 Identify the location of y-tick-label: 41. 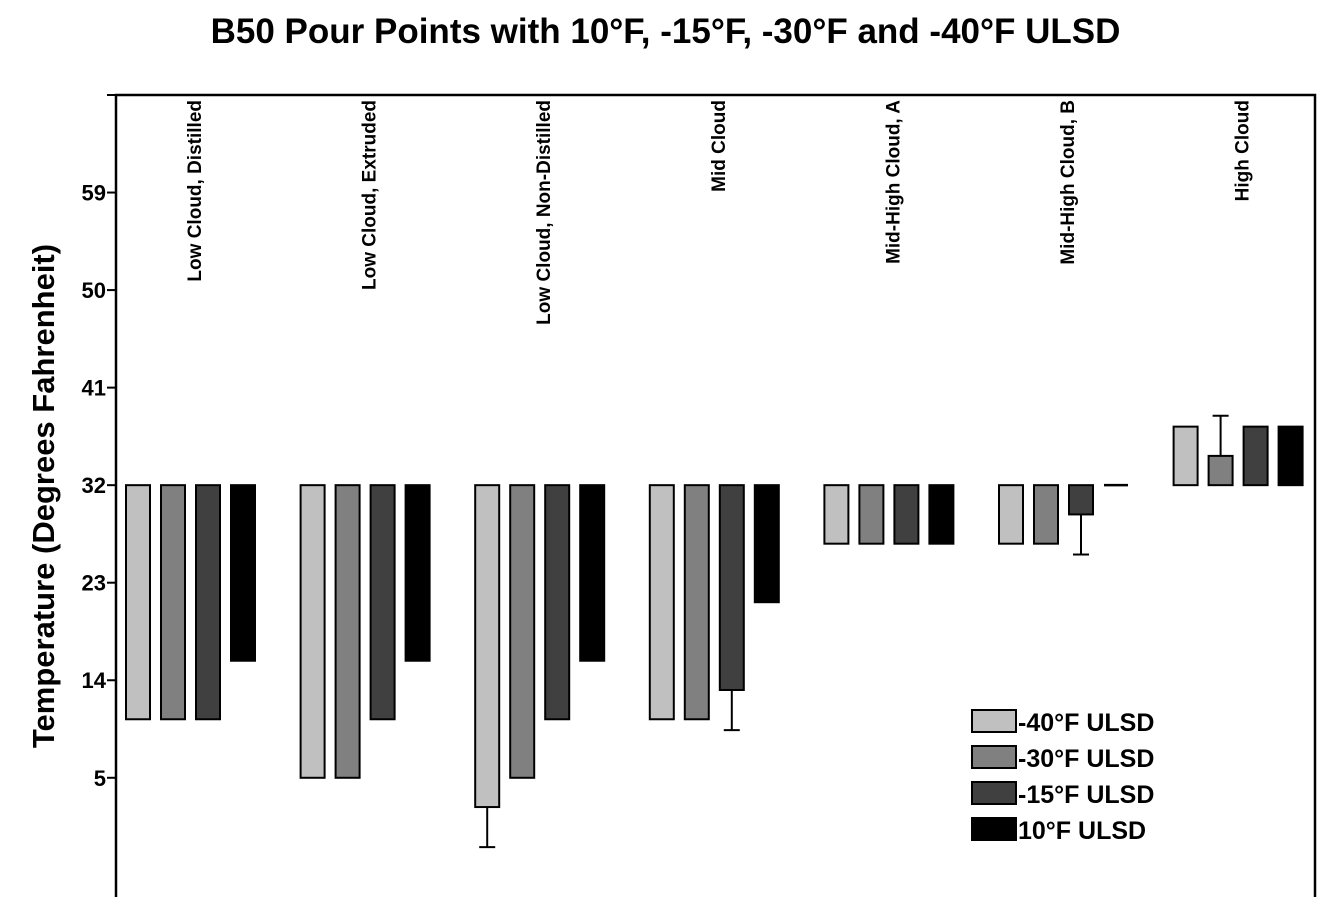
(94, 388).